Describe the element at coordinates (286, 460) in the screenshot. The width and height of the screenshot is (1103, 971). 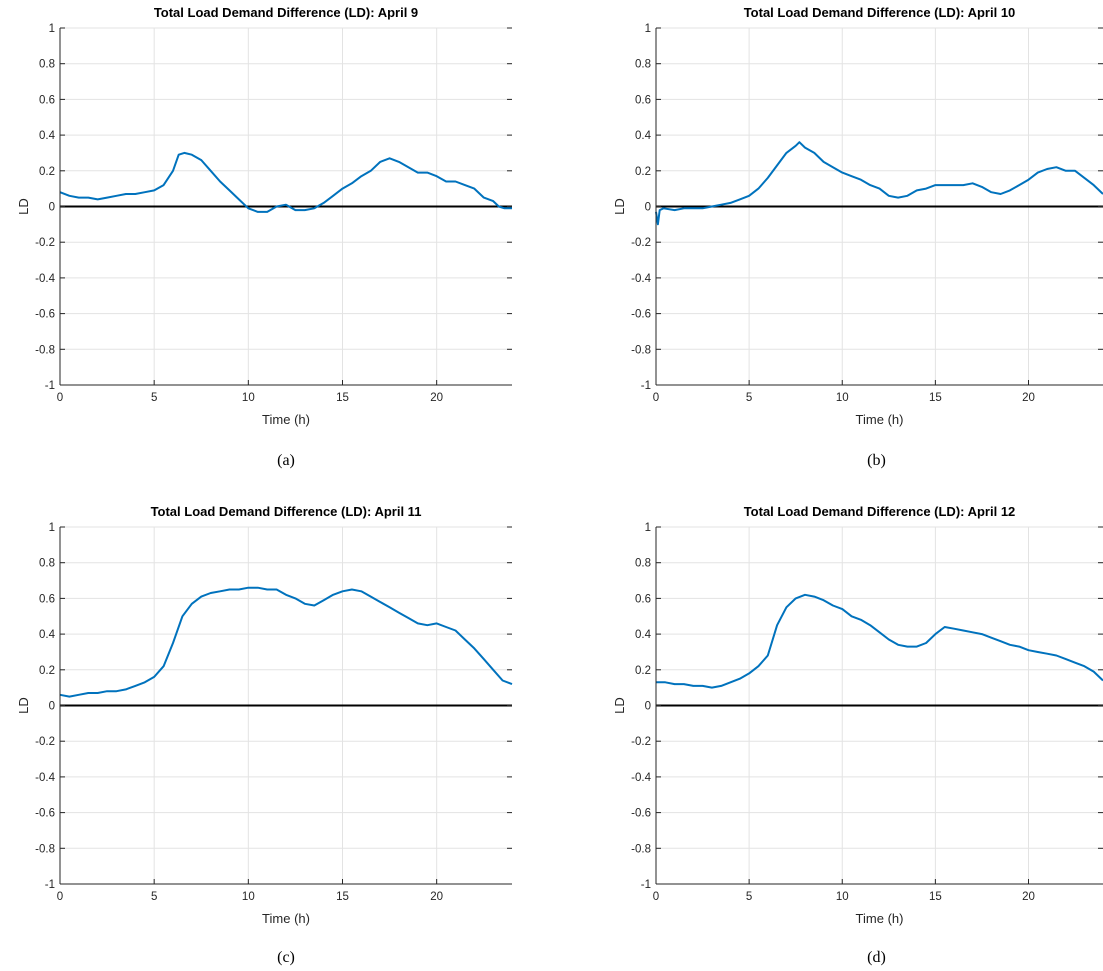
I see `subfigure-label: (a)` at that location.